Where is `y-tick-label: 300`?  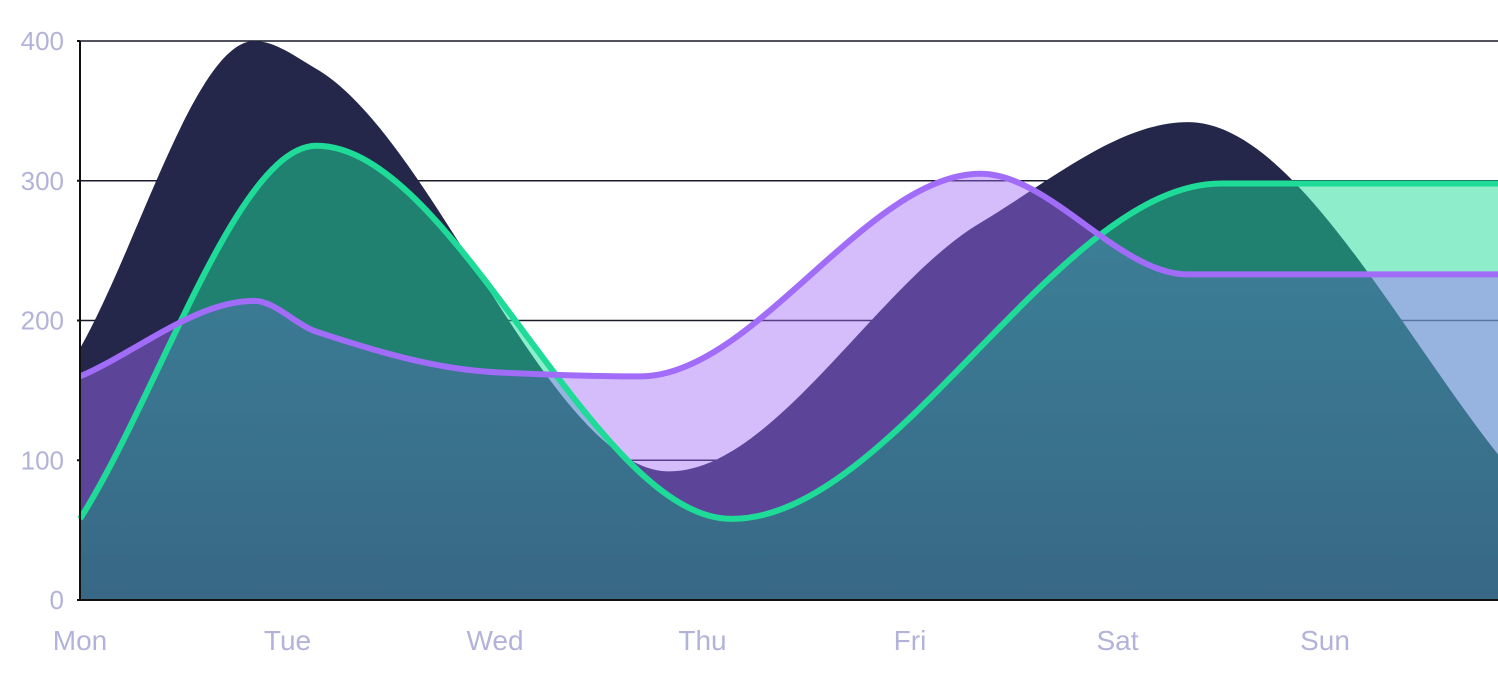 y-tick-label: 300 is located at coordinates (42, 181).